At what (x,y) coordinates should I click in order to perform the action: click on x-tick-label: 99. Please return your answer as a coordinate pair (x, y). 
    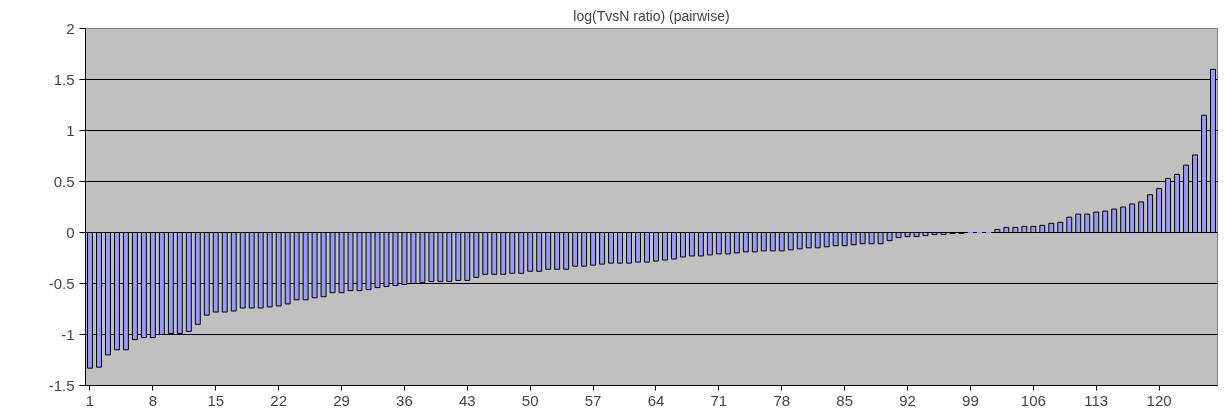
    Looking at the image, I should click on (970, 400).